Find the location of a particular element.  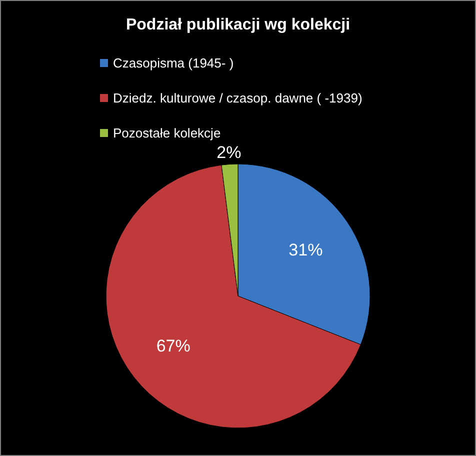

legend-label: Czasopisma (1945- ) is located at coordinates (173, 63).